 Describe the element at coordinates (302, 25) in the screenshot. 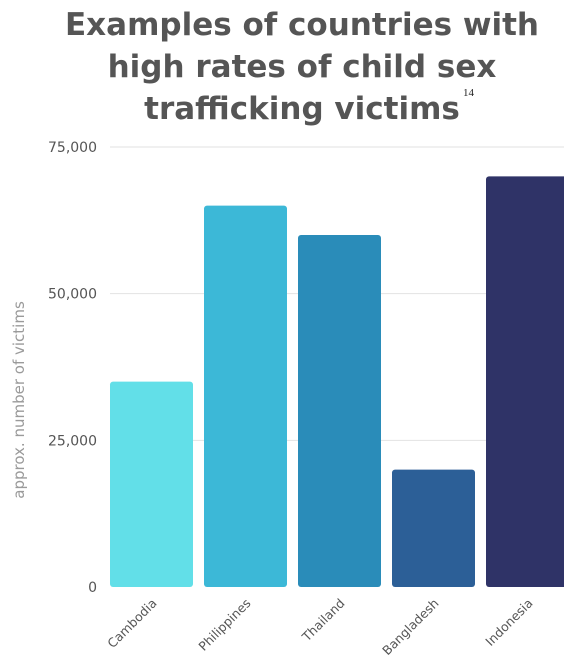

I see `chart-title-line-1: Examples of countries with` at that location.